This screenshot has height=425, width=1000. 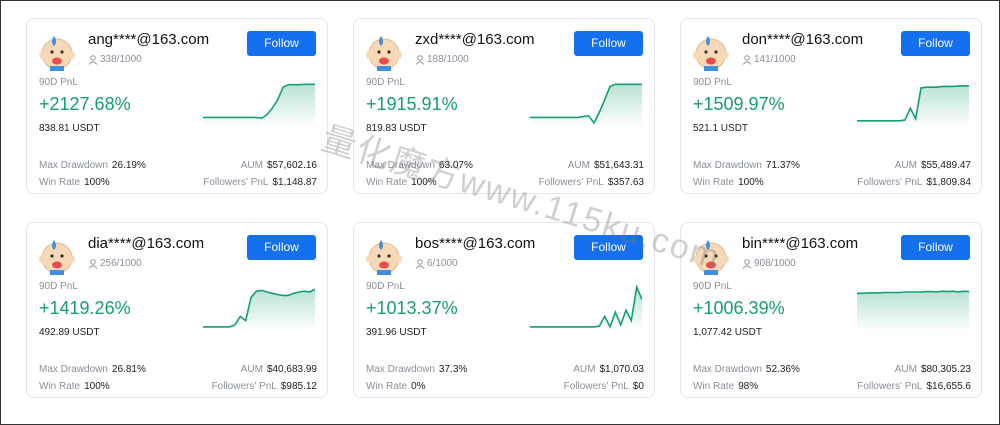 I want to click on stat-value: $57,602.16, so click(x=291, y=165).